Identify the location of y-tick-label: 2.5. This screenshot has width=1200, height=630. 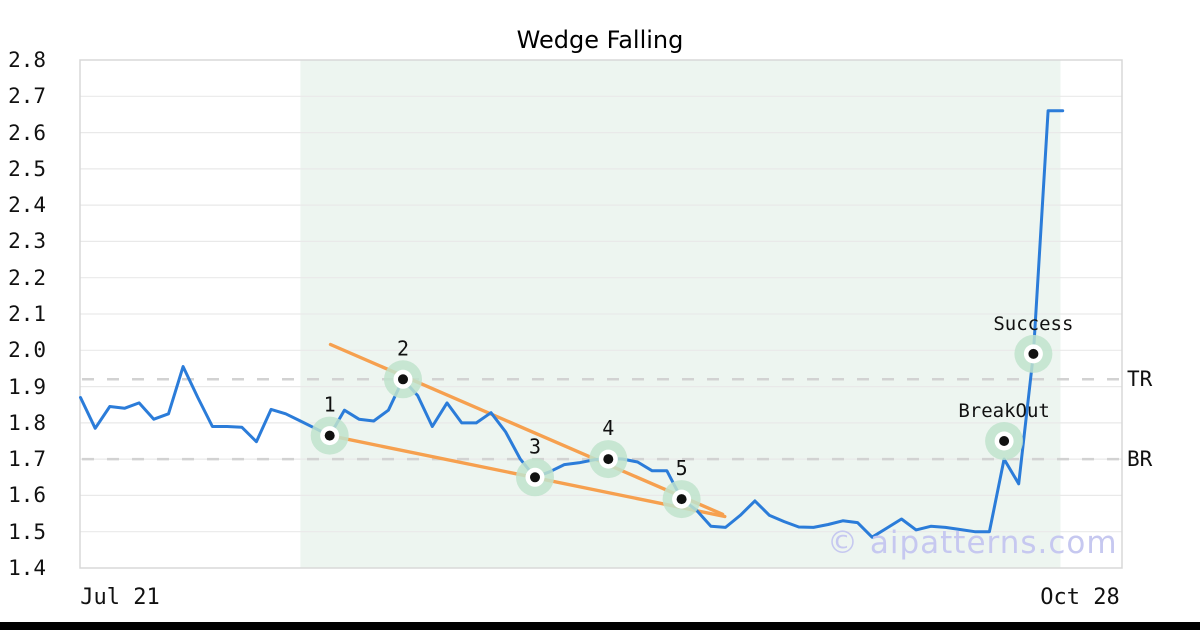
(27, 168).